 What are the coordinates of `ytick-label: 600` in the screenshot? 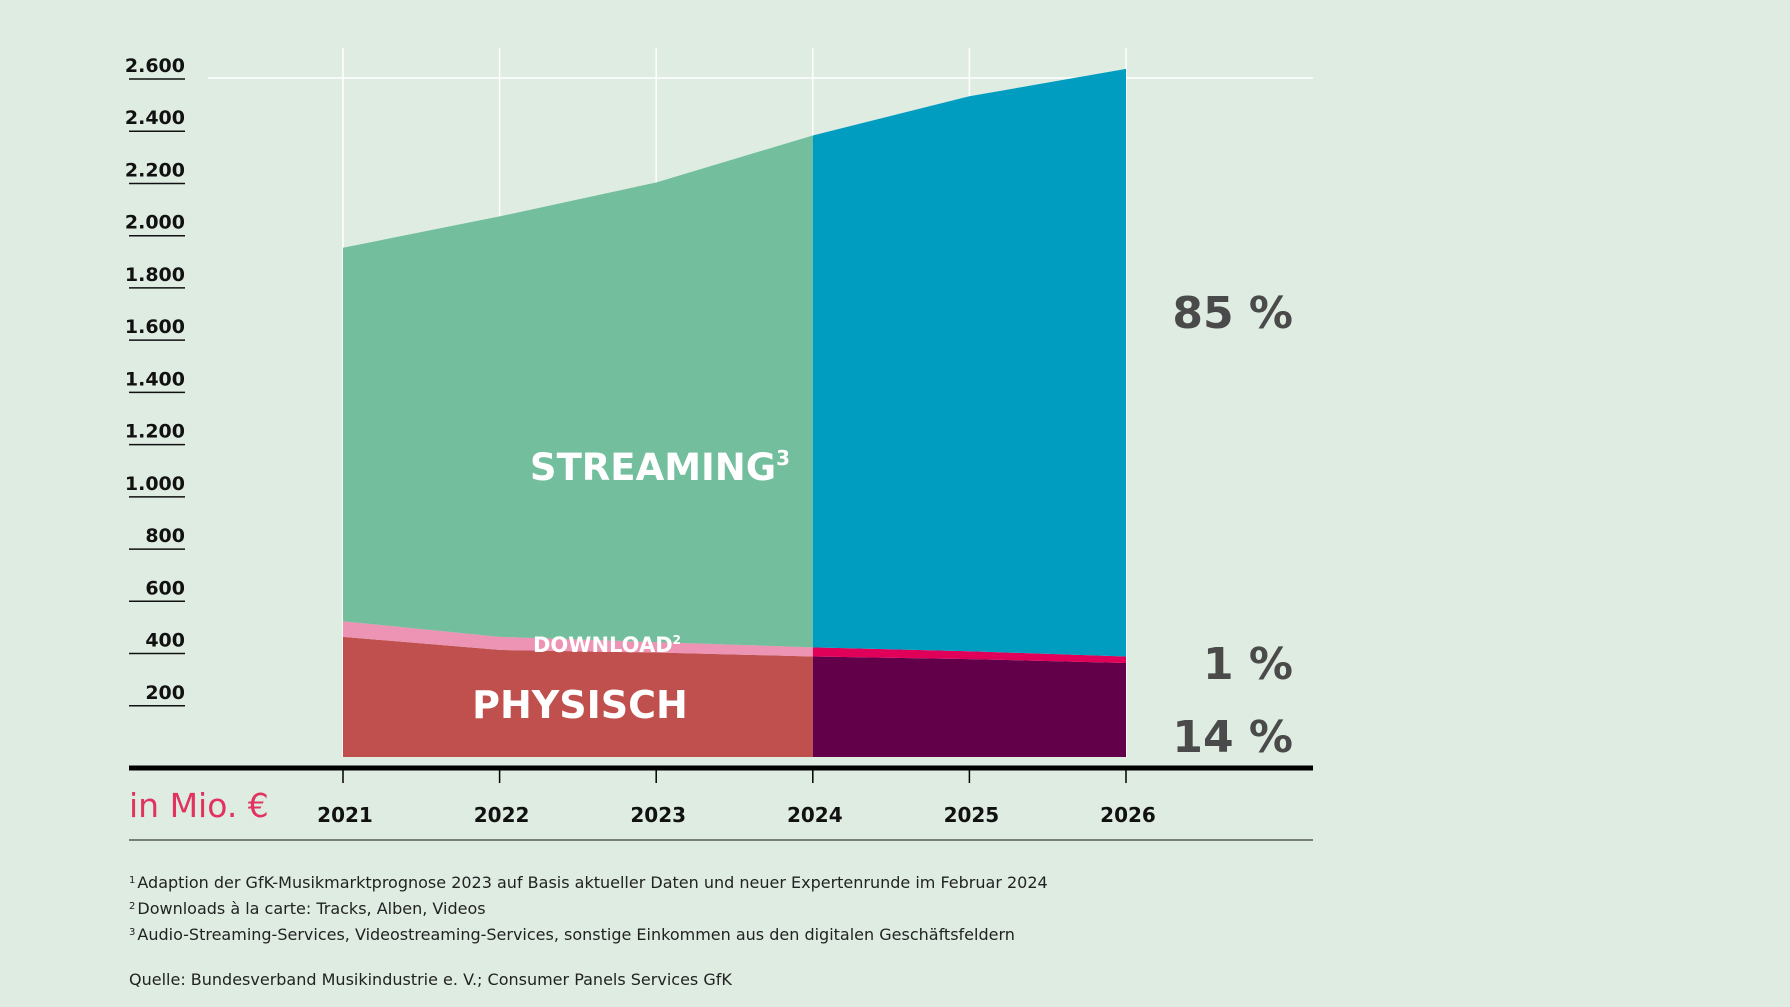 It's located at (165, 588).